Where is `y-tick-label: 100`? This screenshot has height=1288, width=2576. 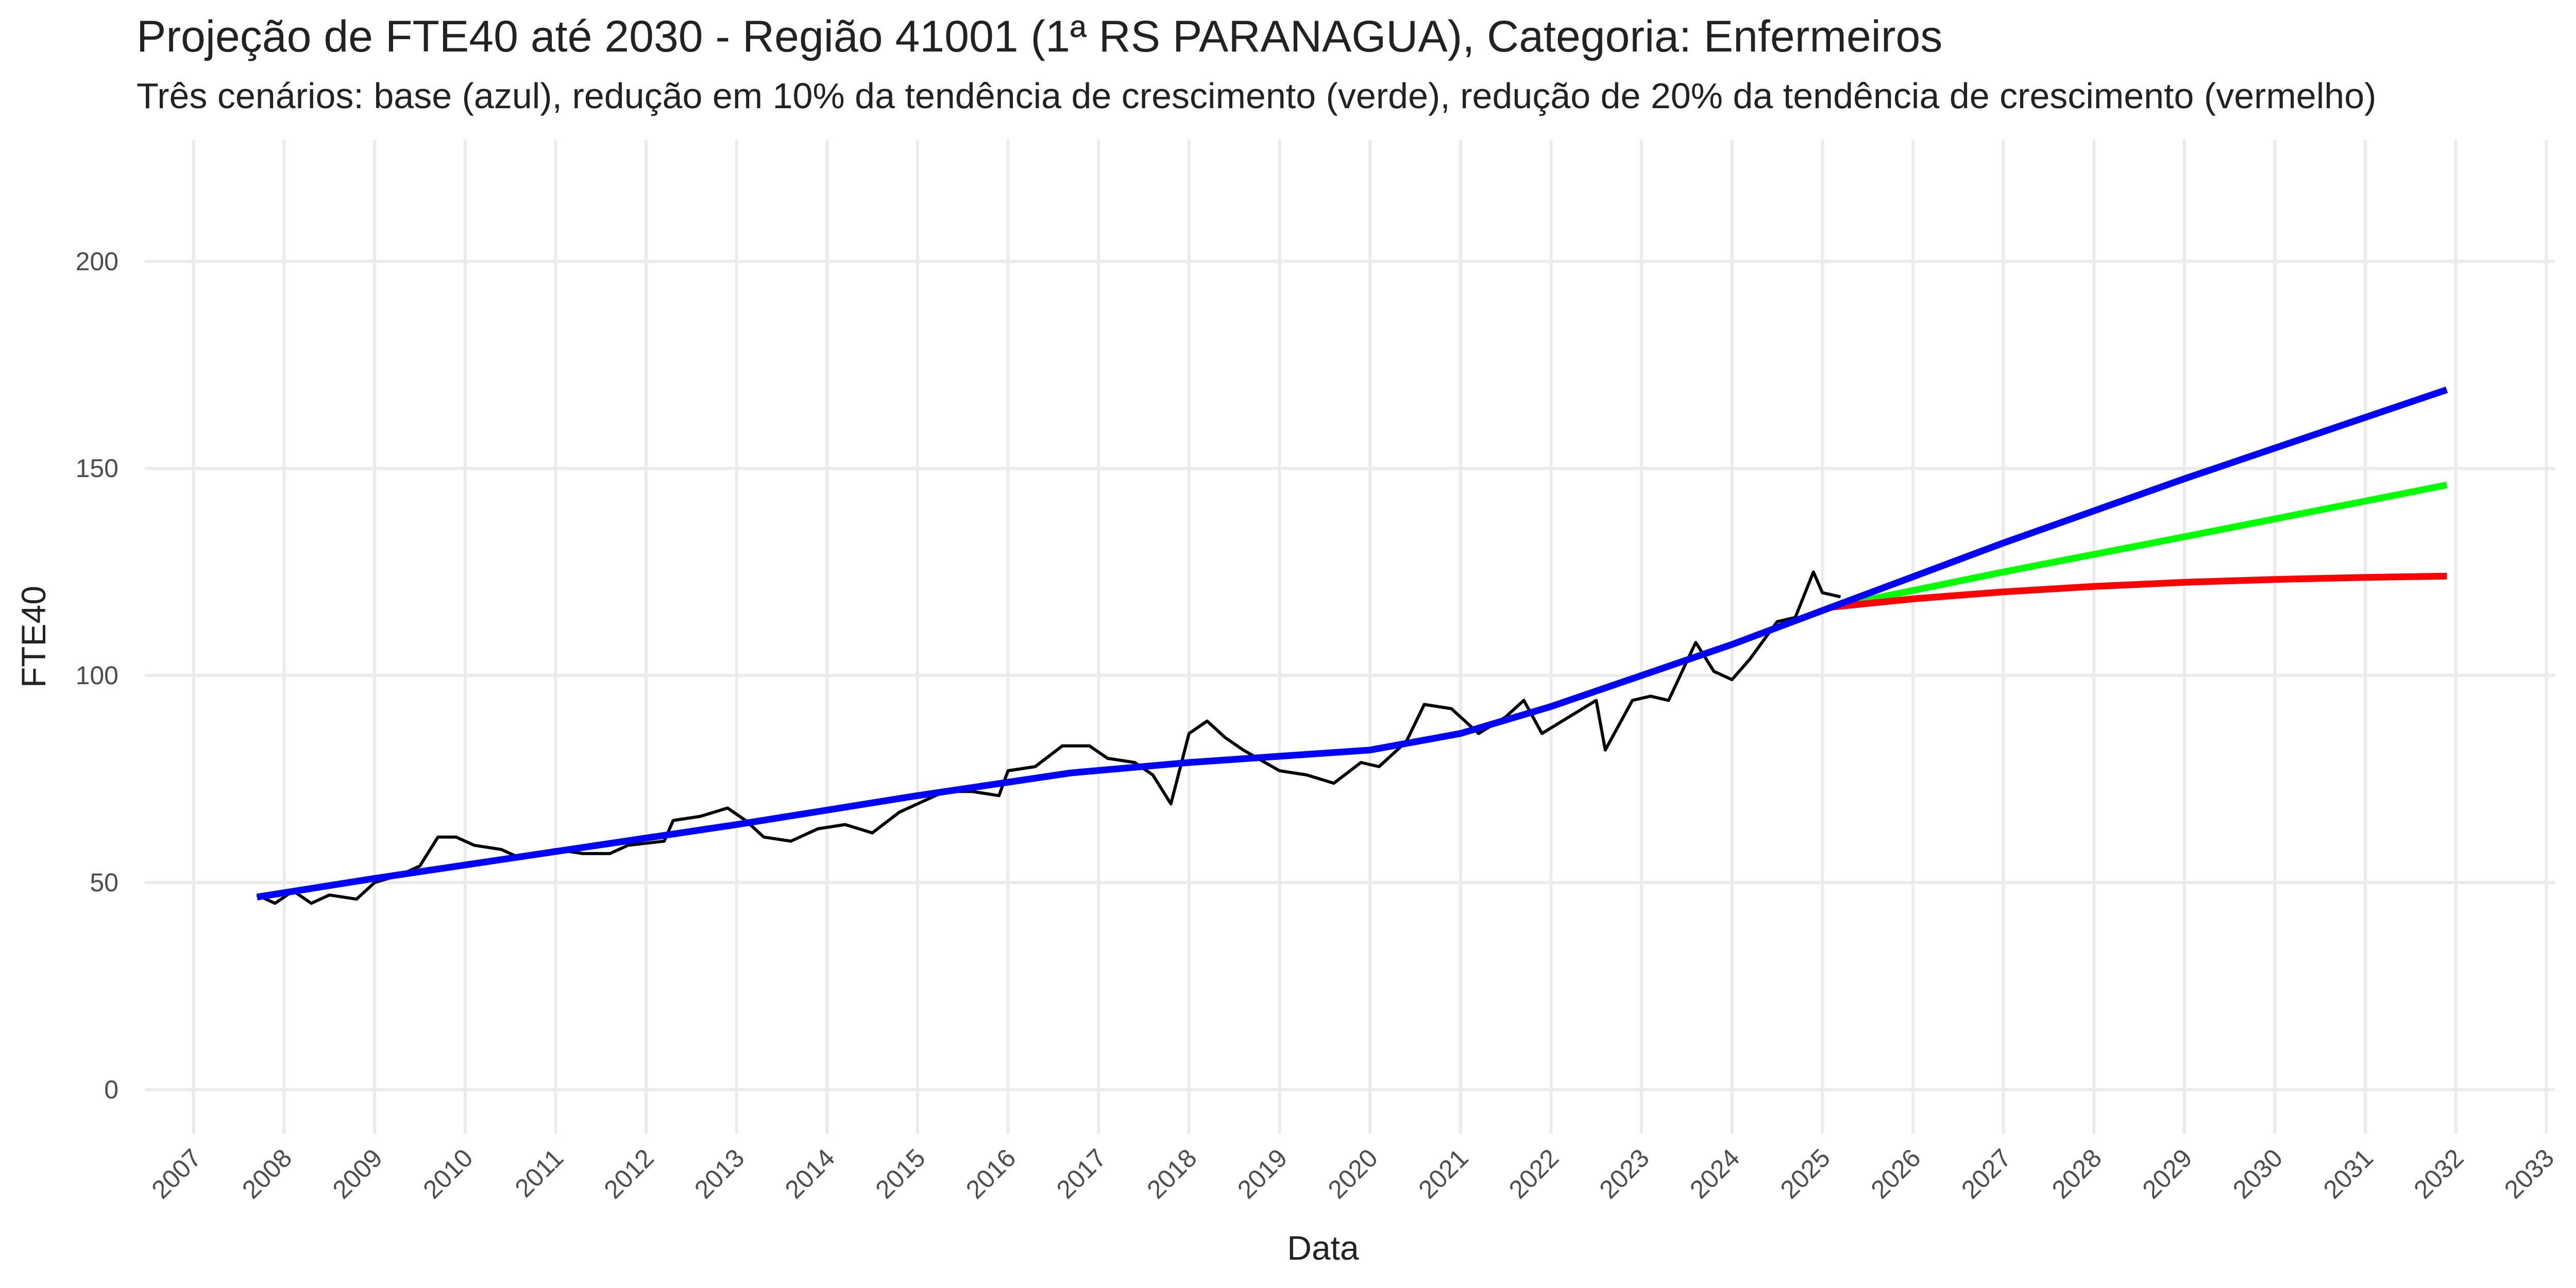
y-tick-label: 100 is located at coordinates (97, 676).